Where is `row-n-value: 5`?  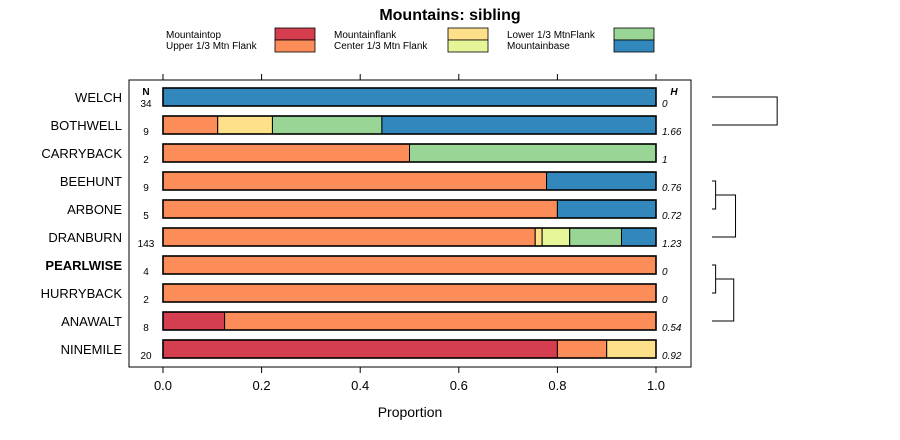 row-n-value: 5 is located at coordinates (146, 216).